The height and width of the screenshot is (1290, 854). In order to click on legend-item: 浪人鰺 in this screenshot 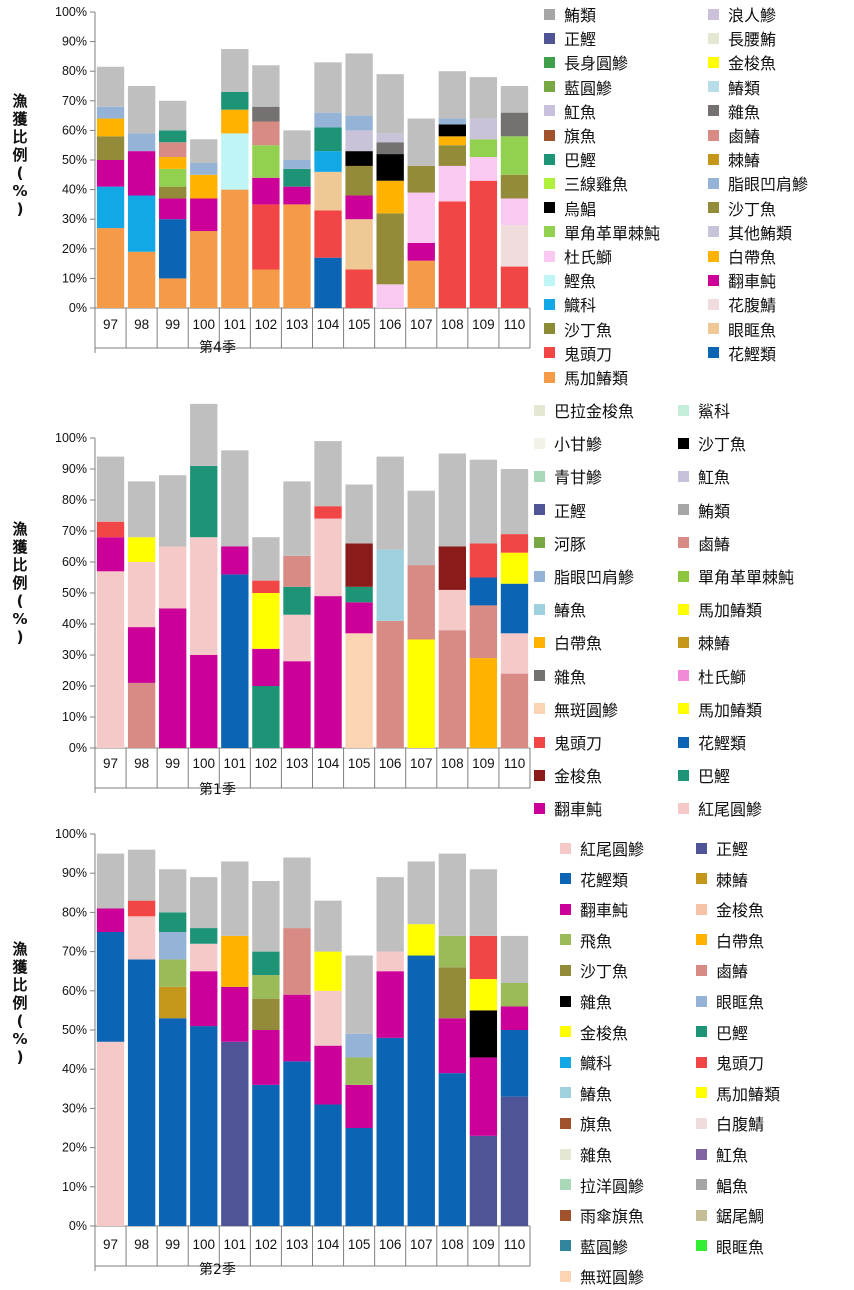, I will do `click(742, 14)`.